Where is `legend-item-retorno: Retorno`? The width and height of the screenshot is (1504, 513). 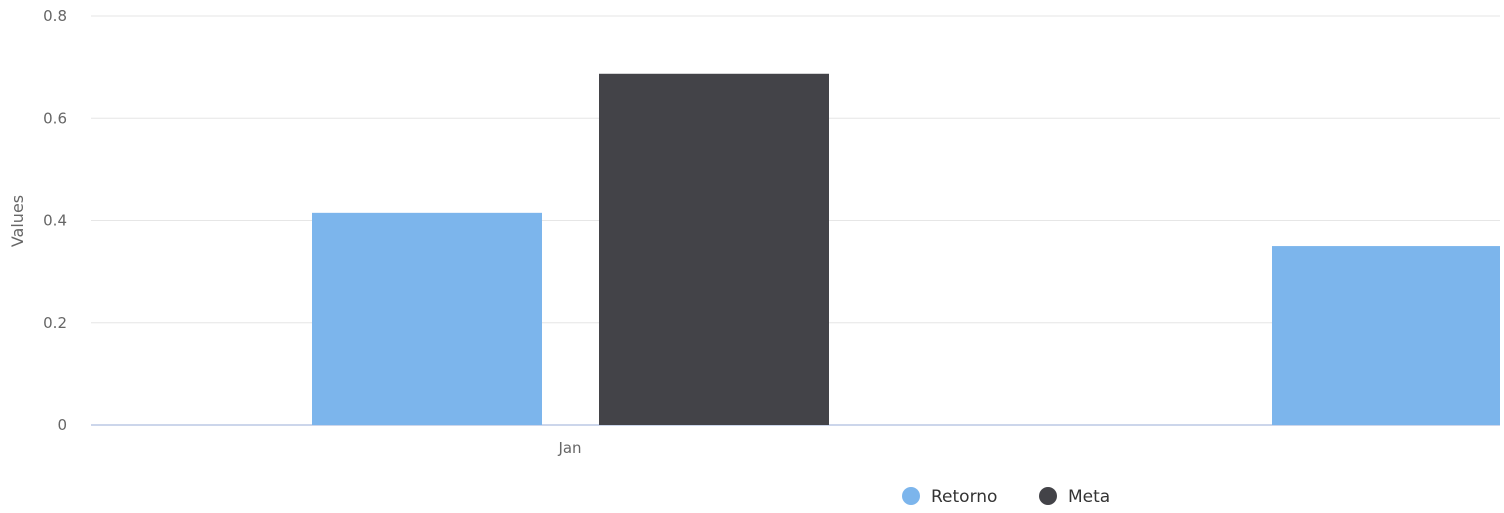
legend-item-retorno: Retorno is located at coordinates (949, 497).